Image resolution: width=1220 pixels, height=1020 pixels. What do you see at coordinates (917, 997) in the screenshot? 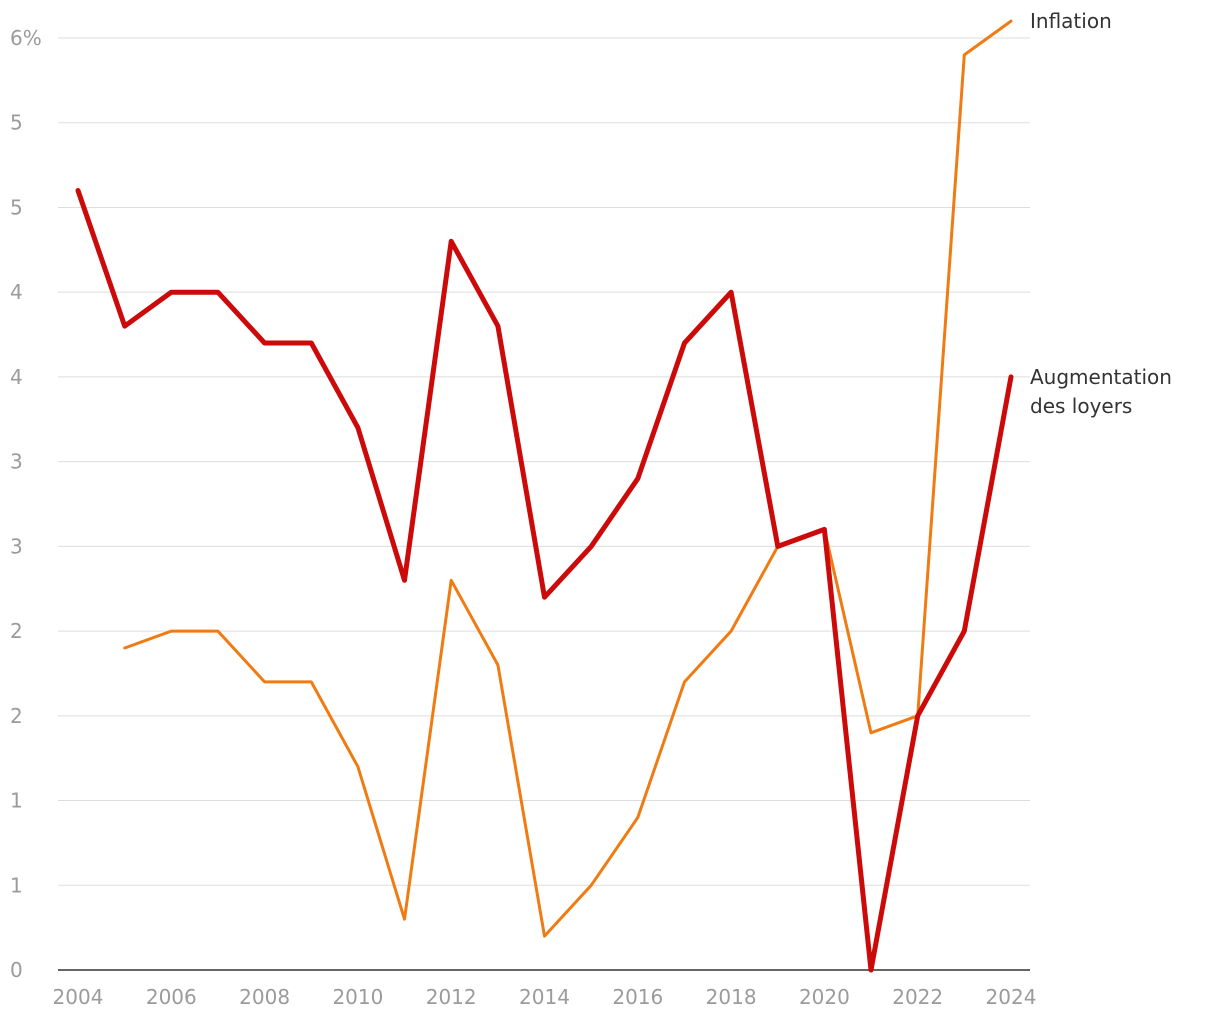
I see `x-tick-label: 2022` at bounding box center [917, 997].